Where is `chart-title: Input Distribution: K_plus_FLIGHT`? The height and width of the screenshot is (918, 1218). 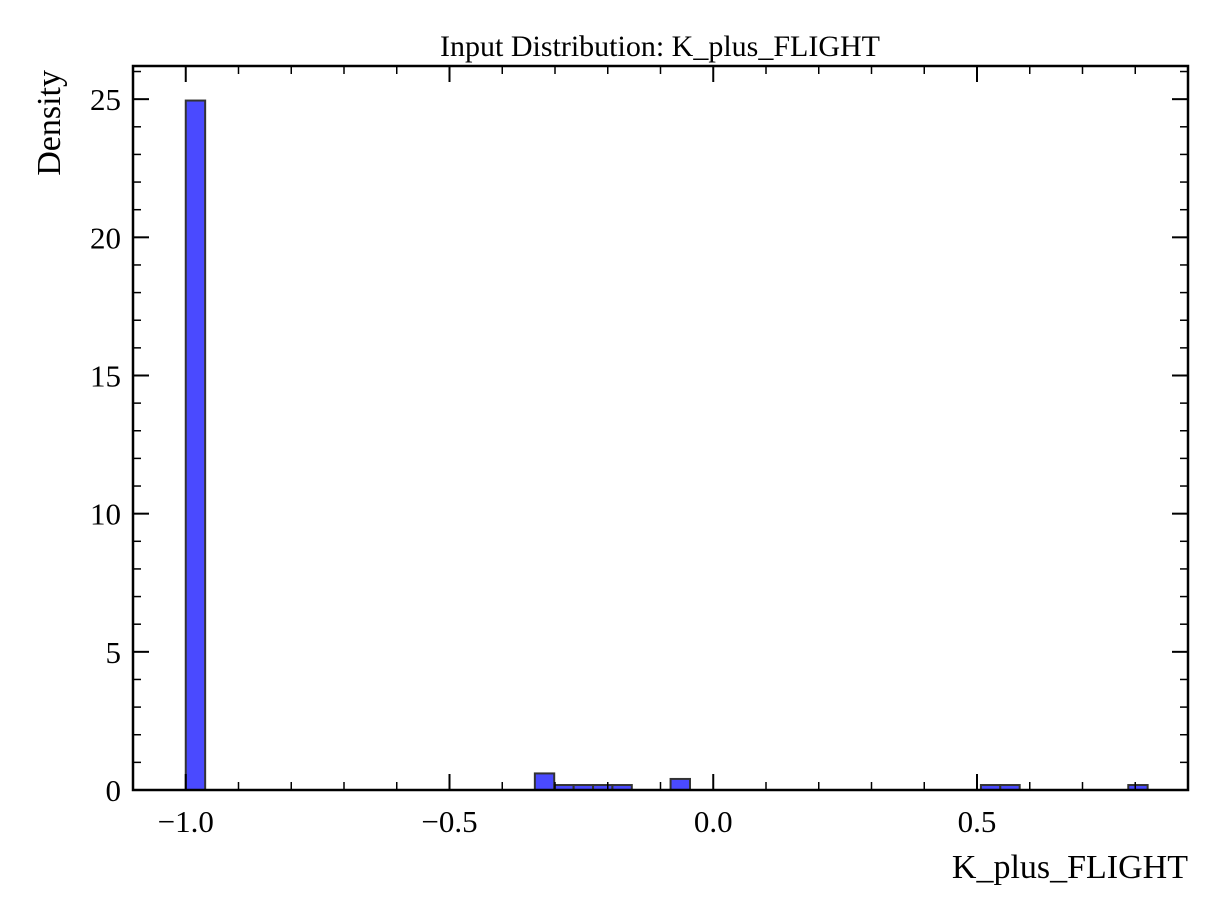 chart-title: Input Distribution: K_plus_FLIGHT is located at coordinates (660, 46).